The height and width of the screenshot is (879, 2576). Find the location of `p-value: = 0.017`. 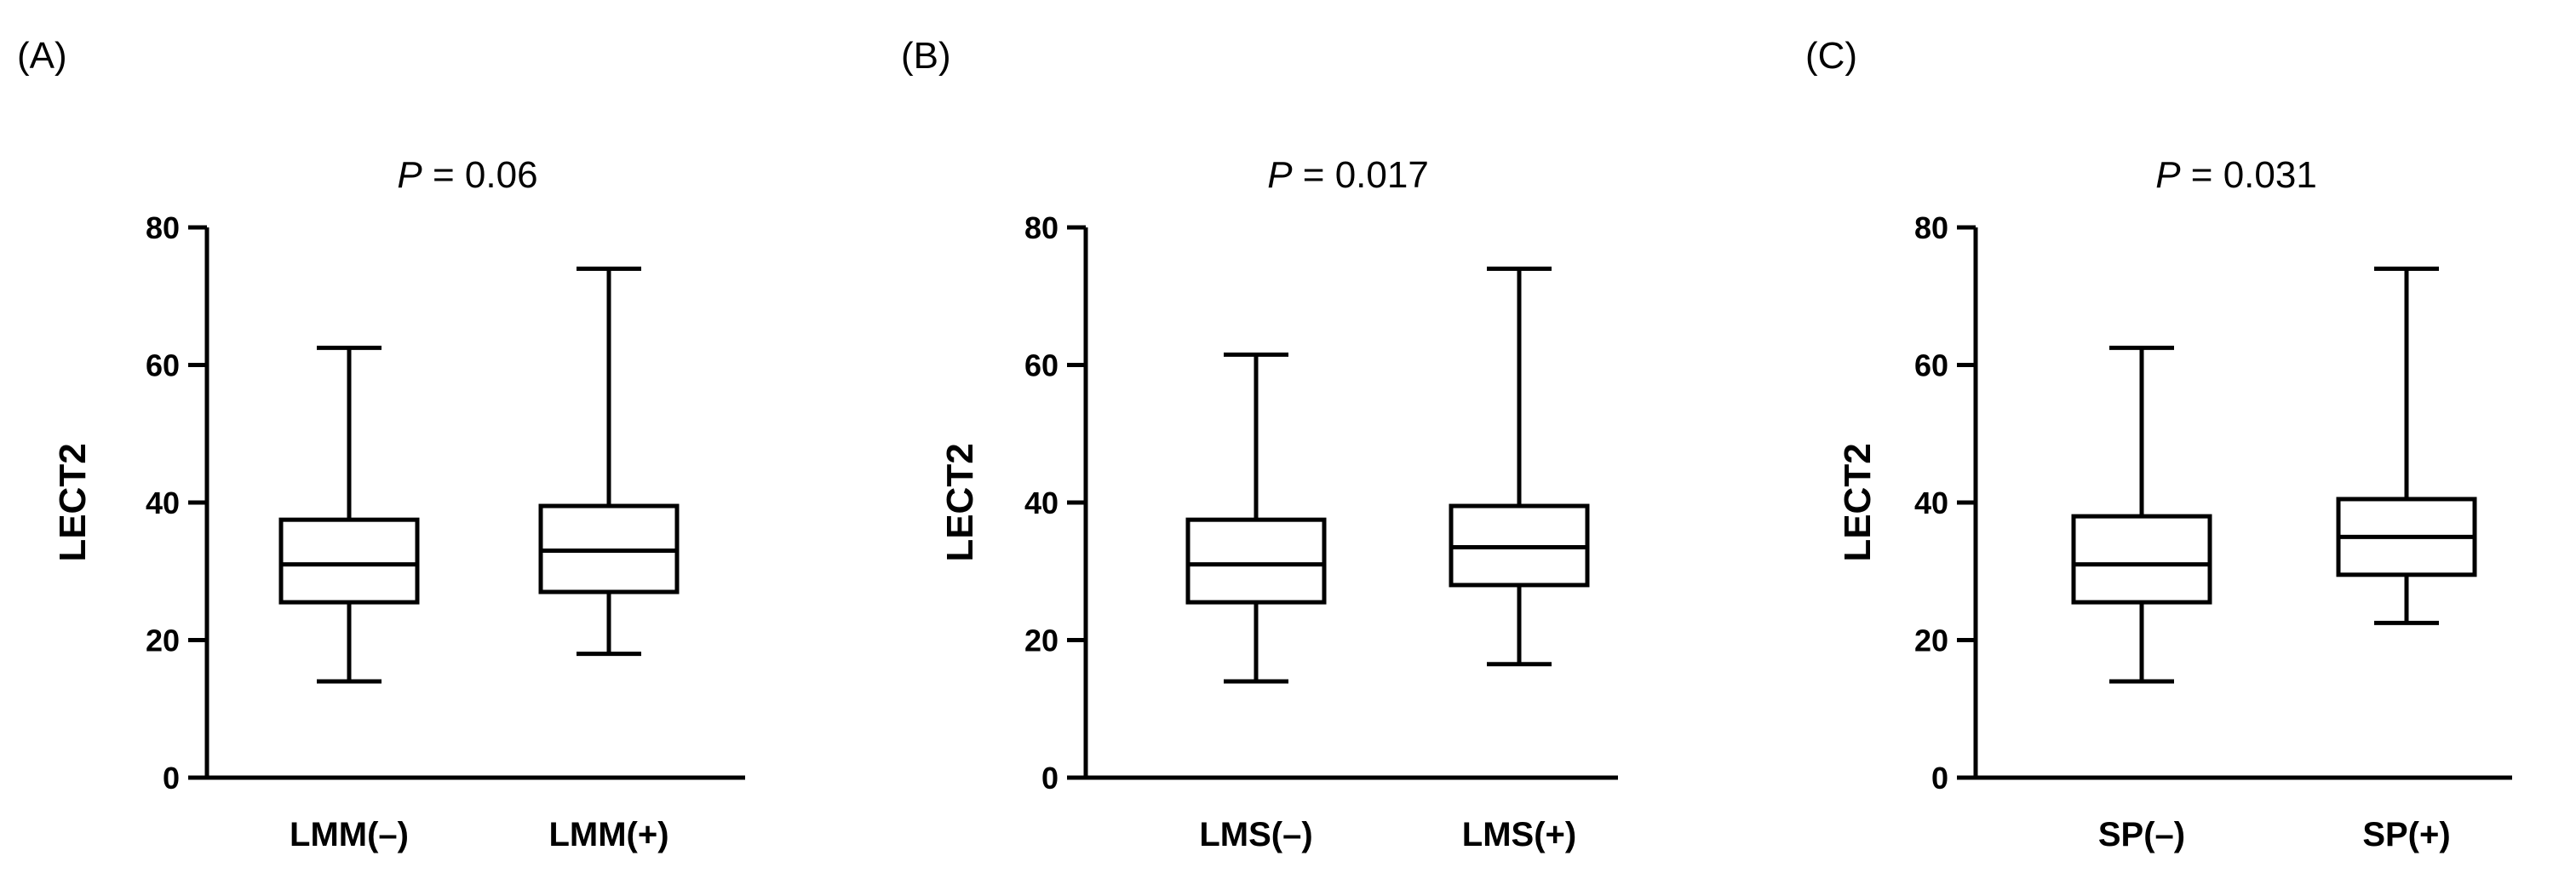

p-value: = 0.017 is located at coordinates (1361, 175).